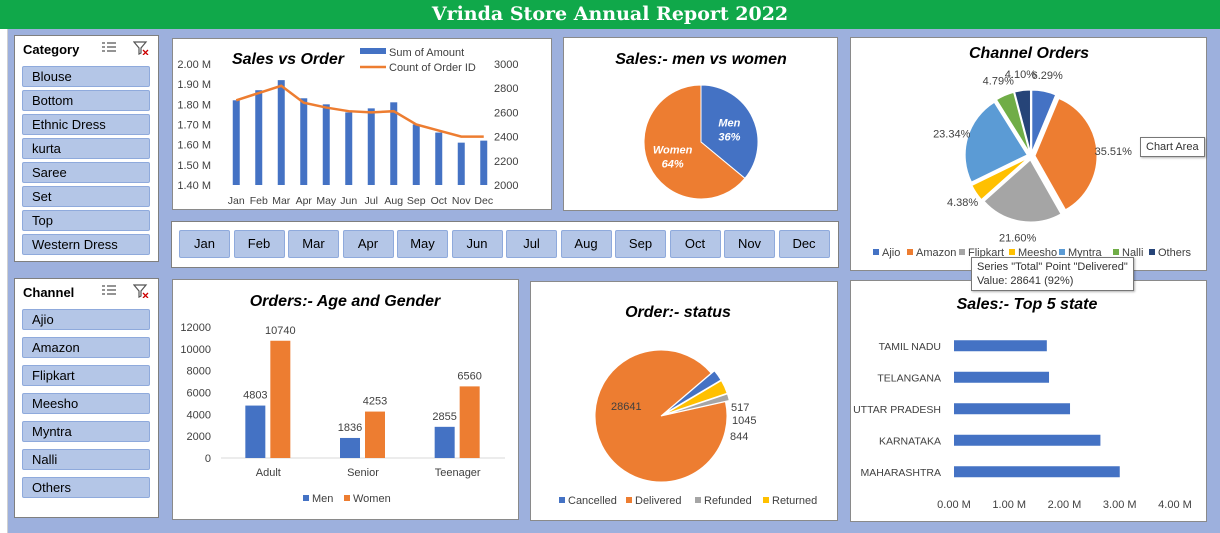 The height and width of the screenshot is (533, 1220). I want to click on pie-slice-meesho, so click(1000, 179).